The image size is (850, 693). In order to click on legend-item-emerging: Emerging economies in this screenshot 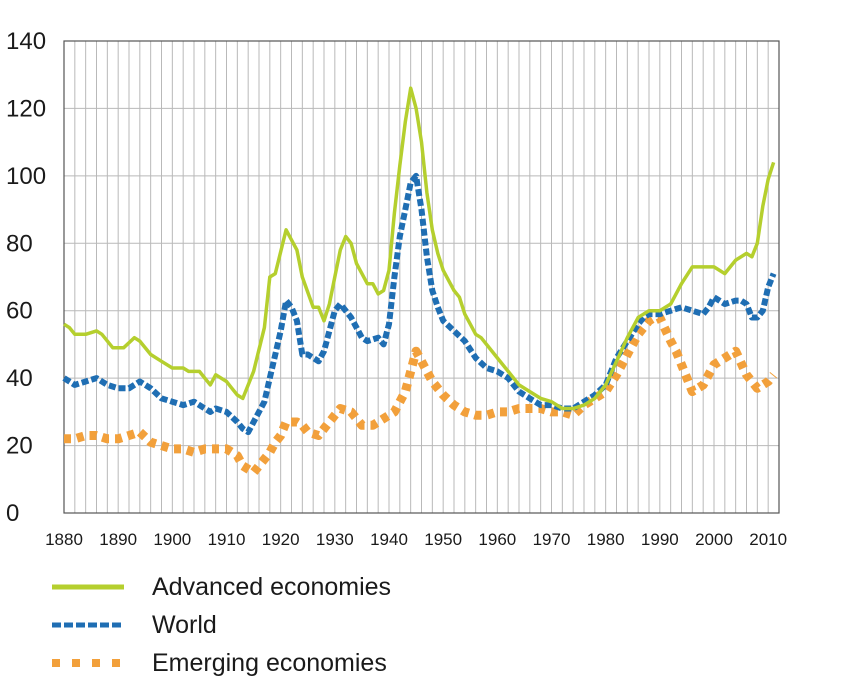, I will do `click(220, 663)`.